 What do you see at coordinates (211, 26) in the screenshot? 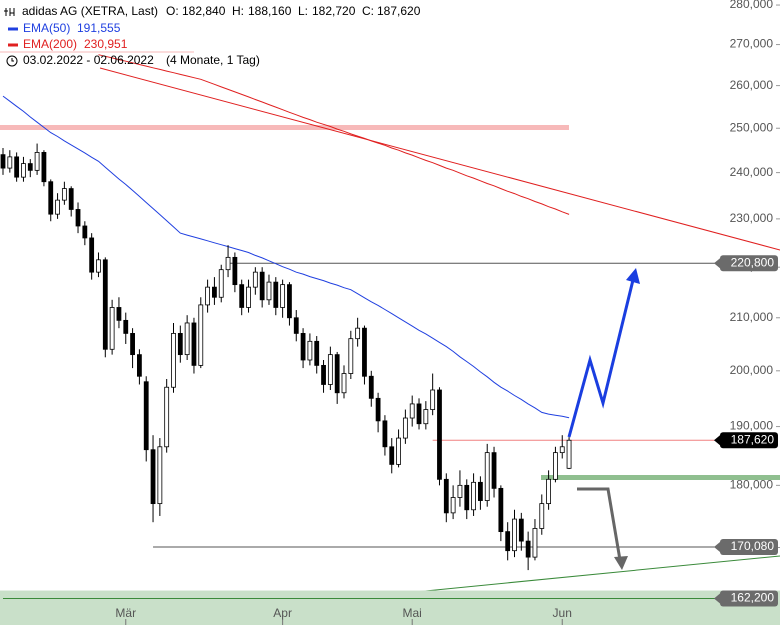
I see `legend-background` at bounding box center [211, 26].